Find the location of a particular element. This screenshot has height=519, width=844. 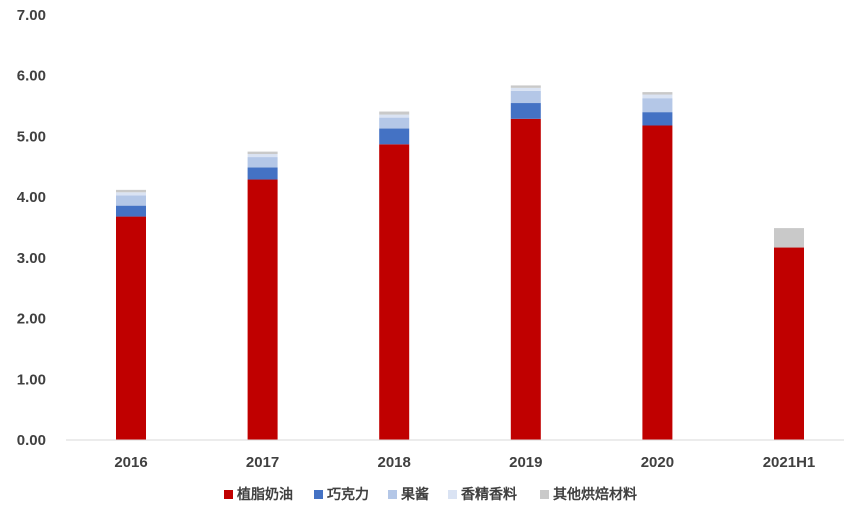

y-tick-label: 6.00 is located at coordinates (31, 76).